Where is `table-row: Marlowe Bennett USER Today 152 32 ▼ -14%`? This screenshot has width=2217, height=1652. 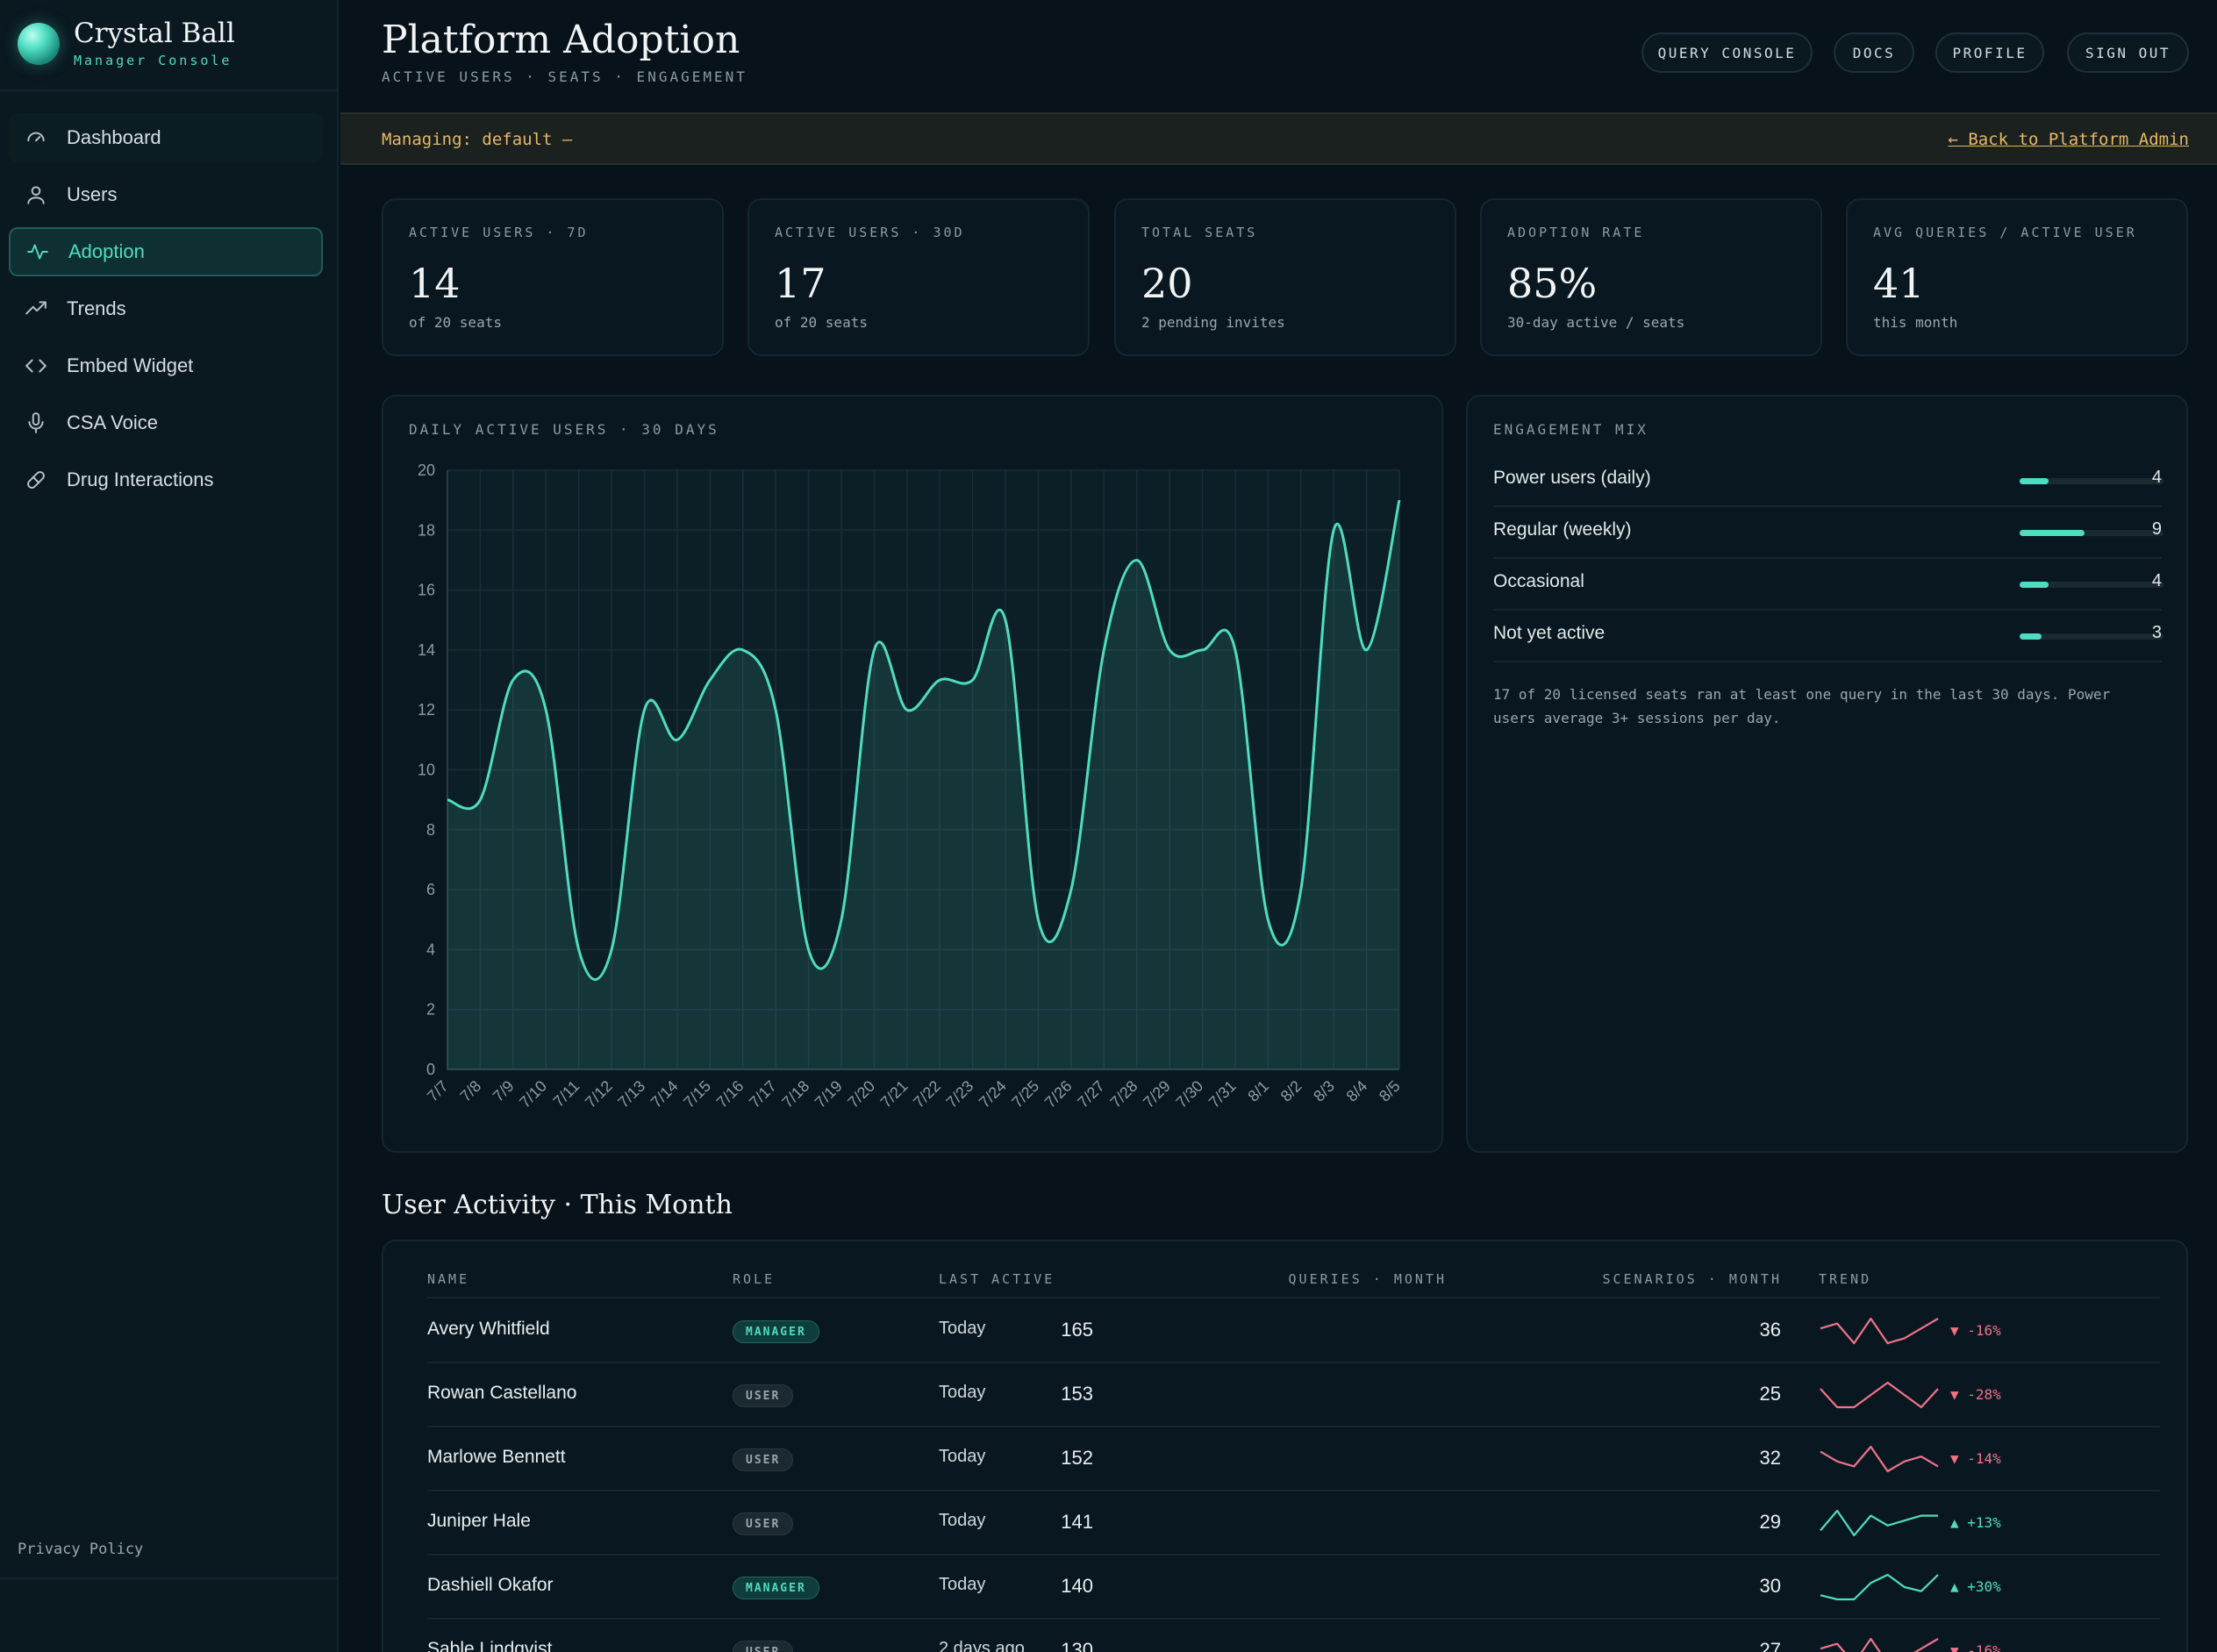 table-row: Marlowe Bennett USER Today 152 32 ▼ -14% is located at coordinates (1293, 1459).